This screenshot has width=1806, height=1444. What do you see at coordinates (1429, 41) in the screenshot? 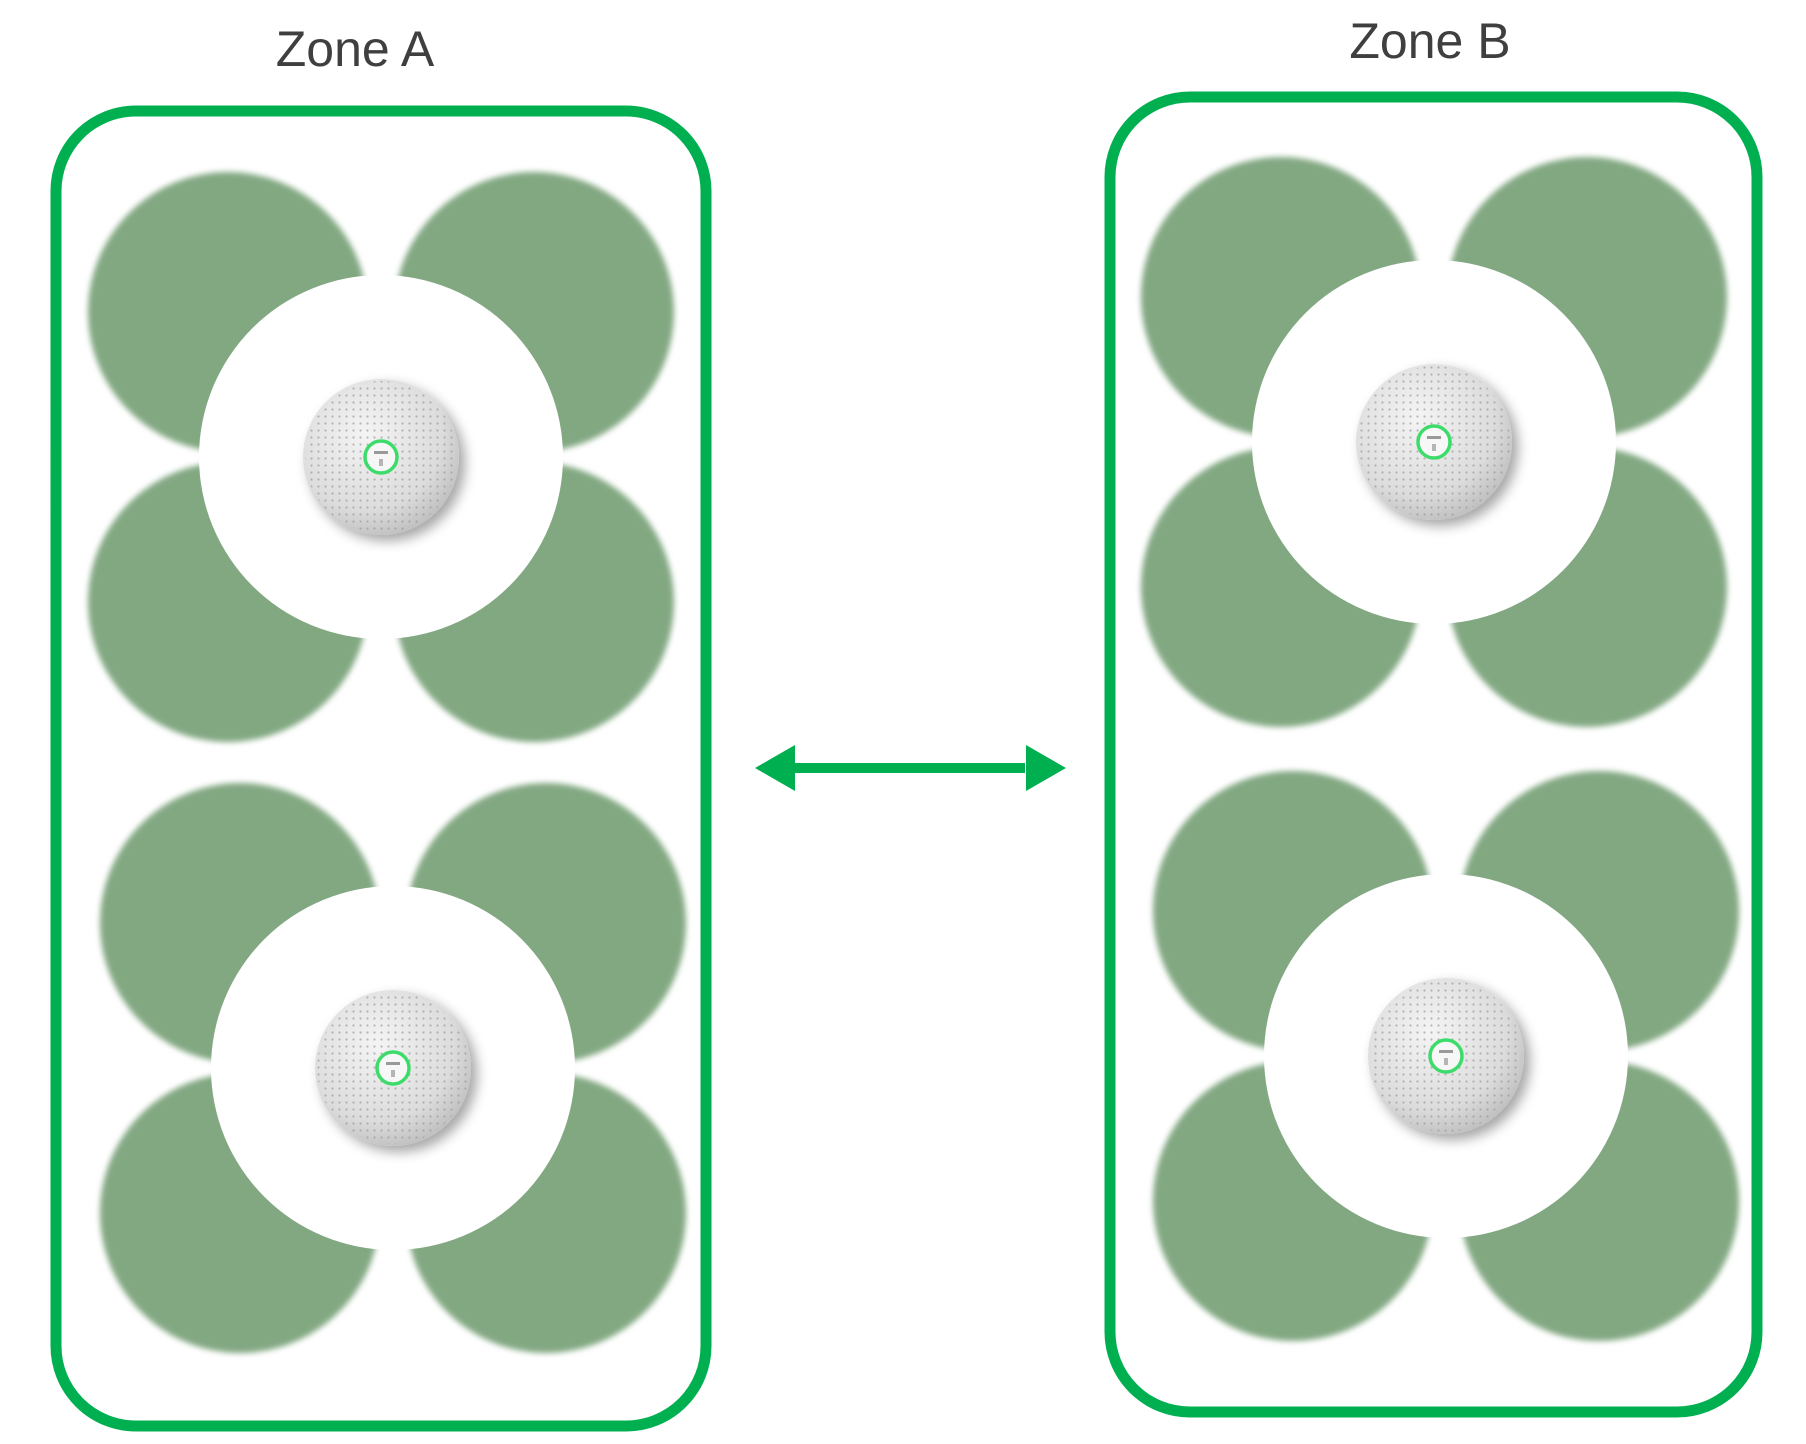
I see `zone-b-title: Zone B` at bounding box center [1429, 41].